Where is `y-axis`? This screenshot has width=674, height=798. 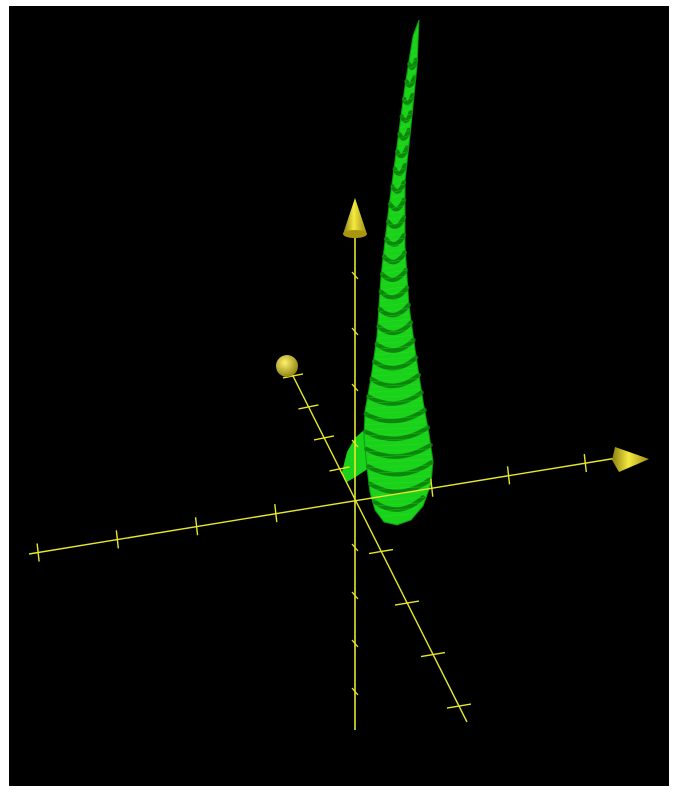
y-axis is located at coordinates (374, 539).